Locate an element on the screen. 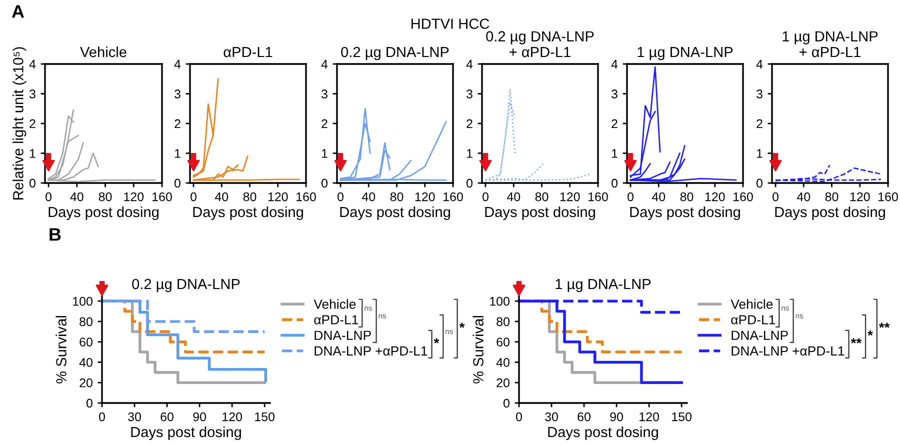 The height and width of the screenshot is (445, 900). legend-label: Vehicle is located at coordinates (751, 304).